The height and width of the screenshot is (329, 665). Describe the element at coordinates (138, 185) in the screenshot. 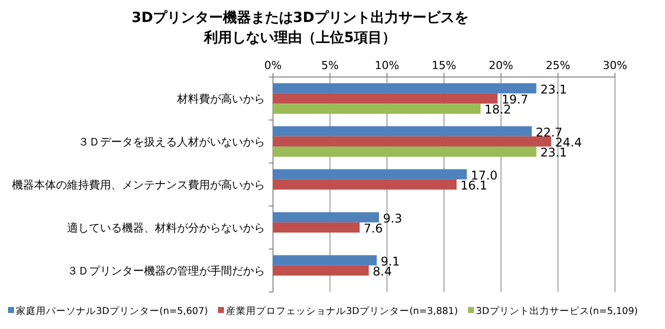

I see `y-tick-label: 機器本体の維持費用、メンテナンス費用が高いから` at that location.